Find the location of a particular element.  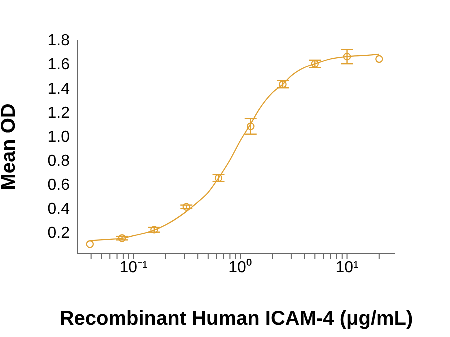

y-tick-label: 0.4 is located at coordinates (59, 209).